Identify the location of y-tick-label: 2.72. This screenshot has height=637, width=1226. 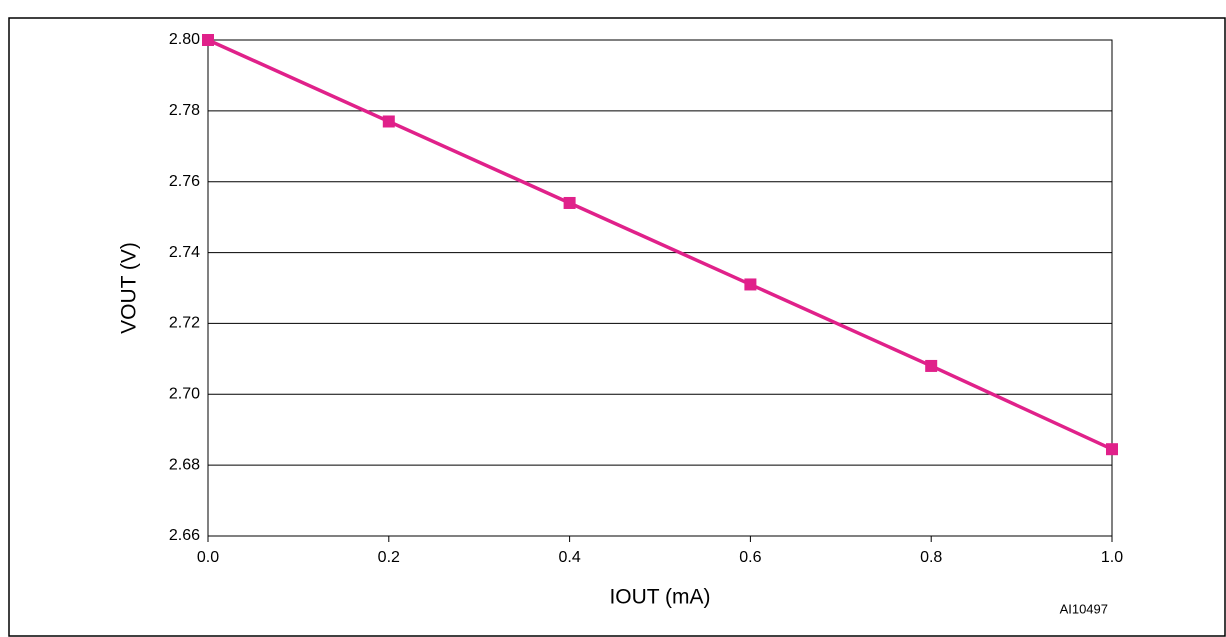
(184, 323).